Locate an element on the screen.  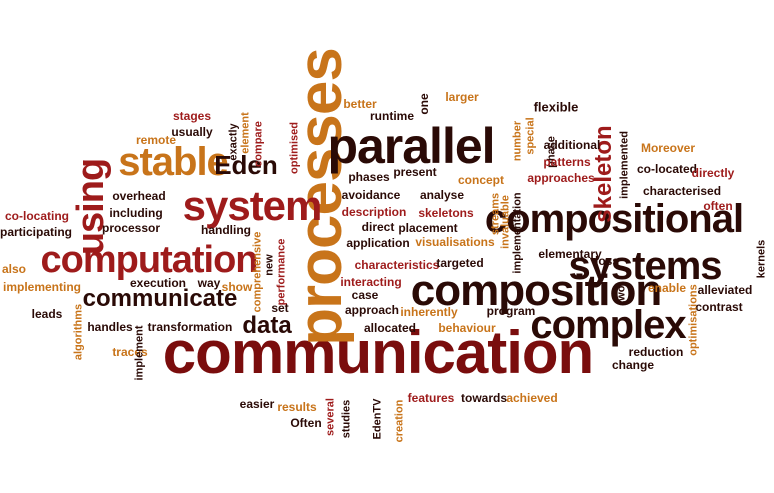
word-larger: larger is located at coordinates (462, 97).